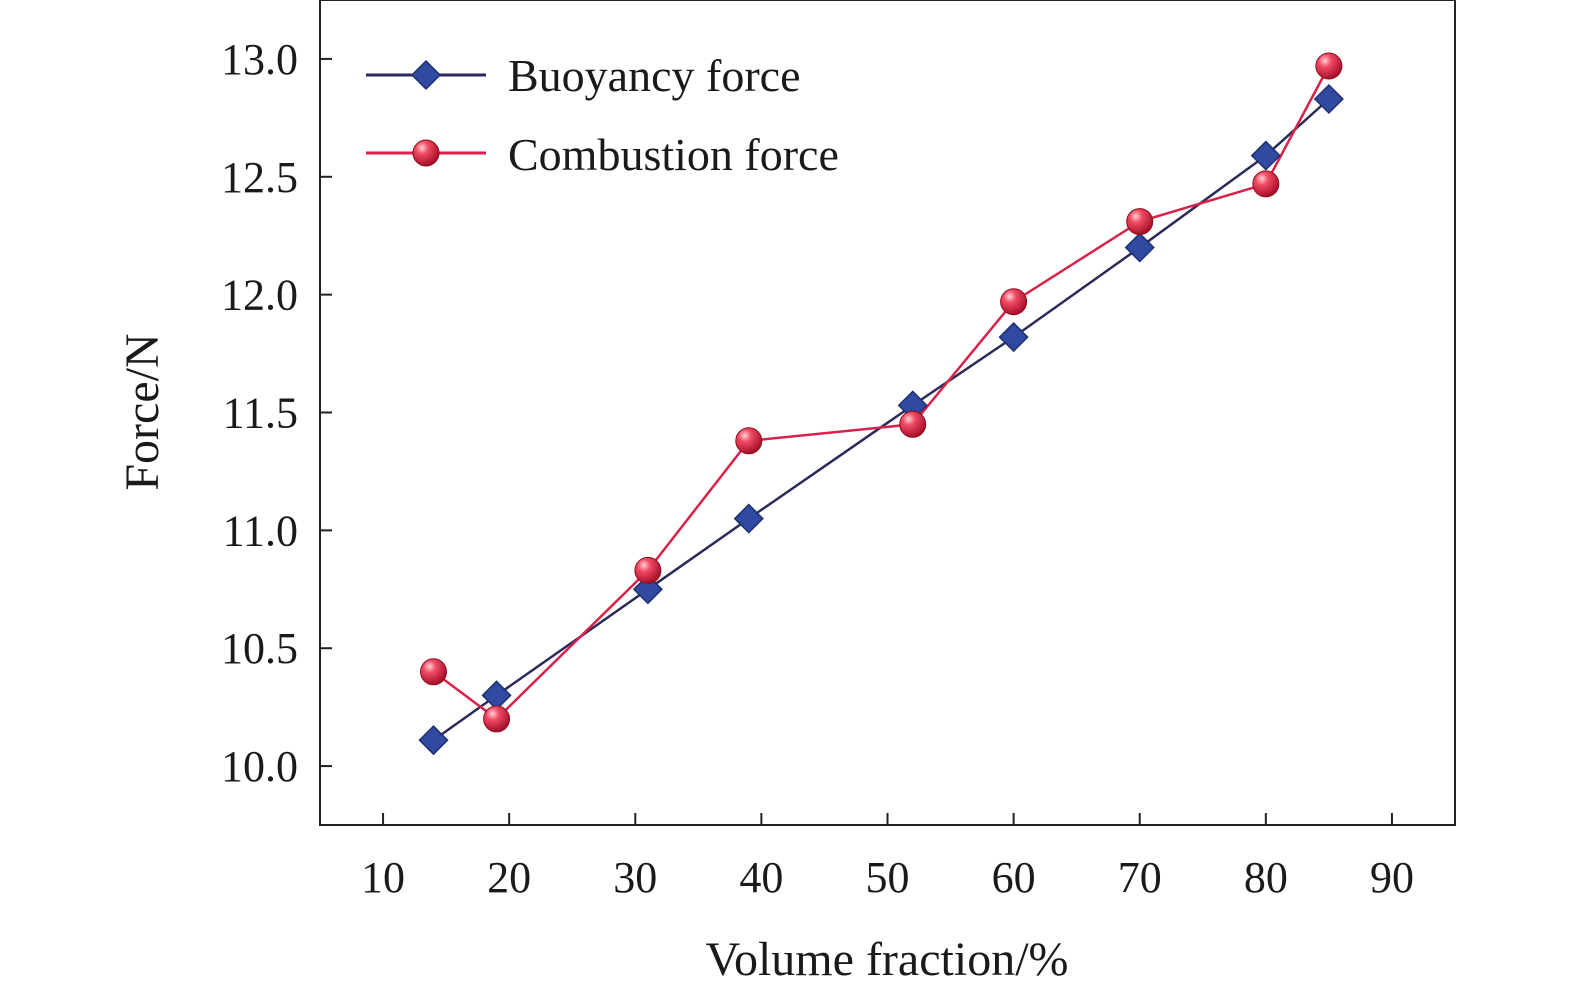  I want to click on legend-item-combustion: Combustion force, so click(602, 154).